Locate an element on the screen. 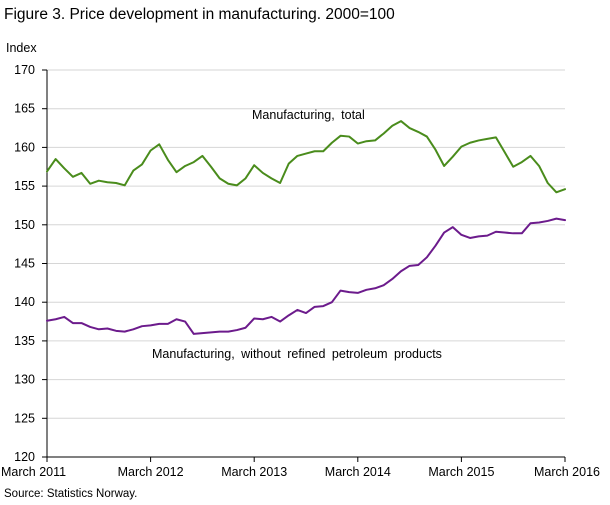 The image size is (610, 505). x-tick-label: March 2015 is located at coordinates (461, 472).